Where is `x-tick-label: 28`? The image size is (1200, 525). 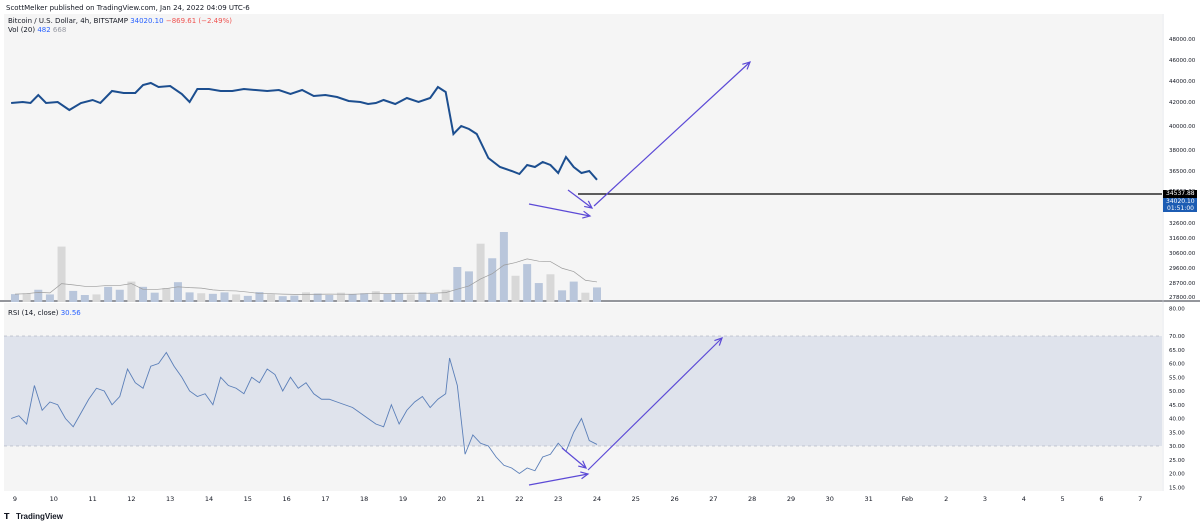
x-tick-label: 28 is located at coordinates (752, 499).